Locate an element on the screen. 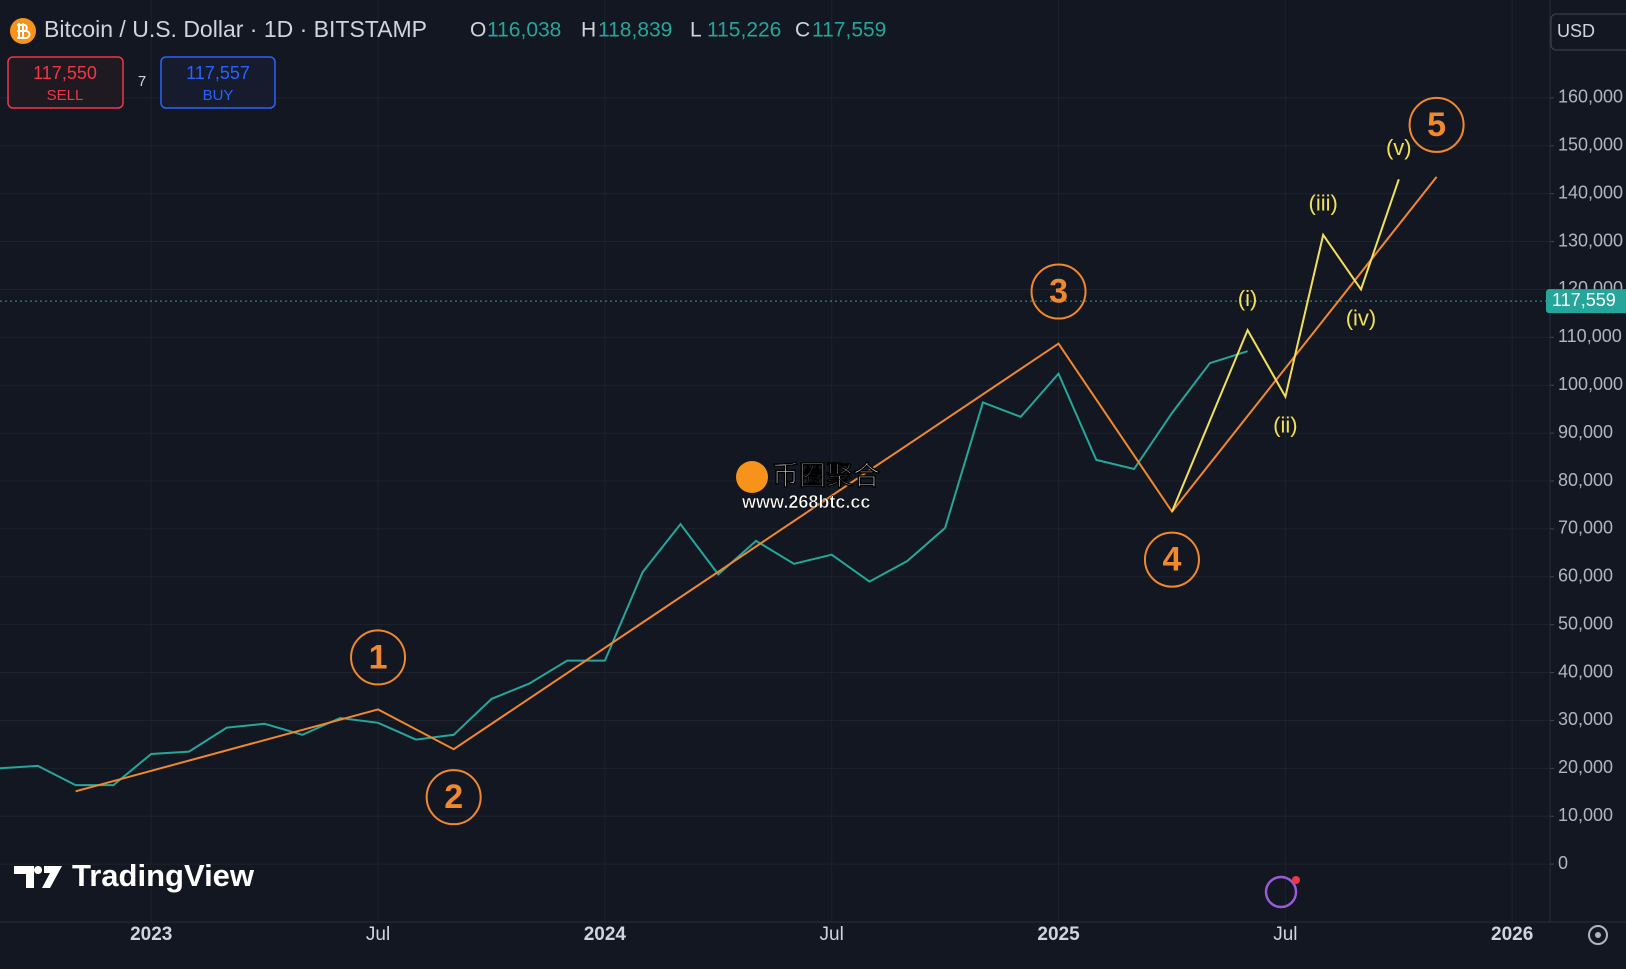  ohlc-value: 116,038 is located at coordinates (524, 30).